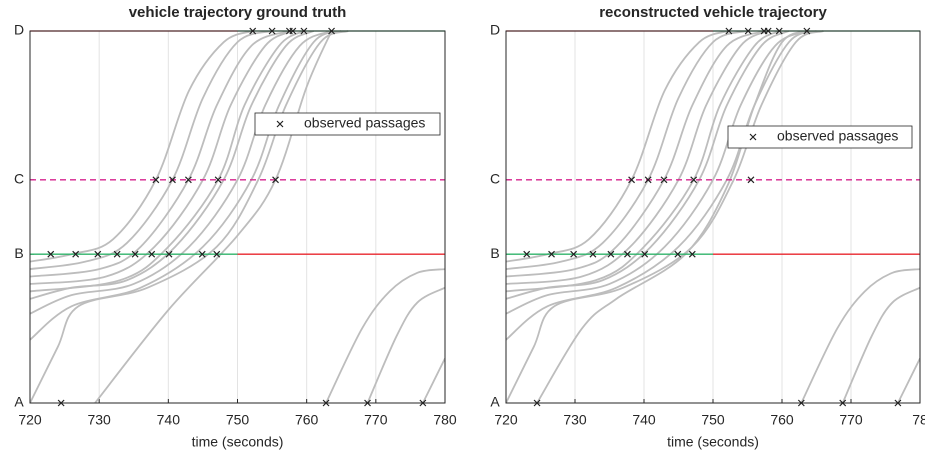  I want to click on chart-title: reconstructed vehicle trajectory, so click(713, 12).